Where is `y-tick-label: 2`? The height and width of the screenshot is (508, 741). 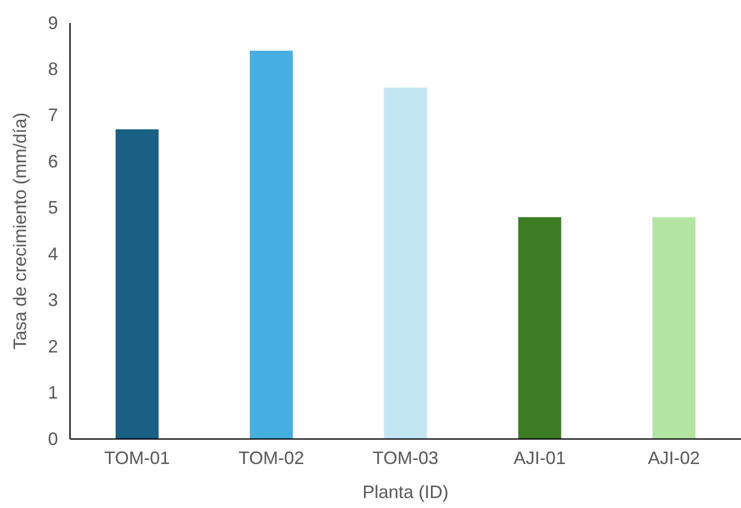 y-tick-label: 2 is located at coordinates (53, 346).